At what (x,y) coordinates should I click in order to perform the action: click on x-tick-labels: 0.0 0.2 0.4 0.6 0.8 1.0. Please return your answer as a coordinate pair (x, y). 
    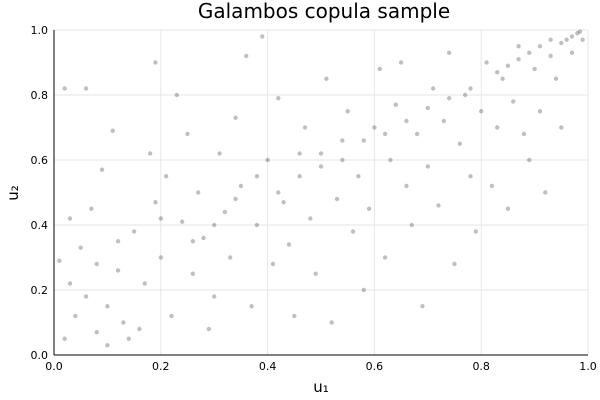
    Looking at the image, I should click on (321, 366).